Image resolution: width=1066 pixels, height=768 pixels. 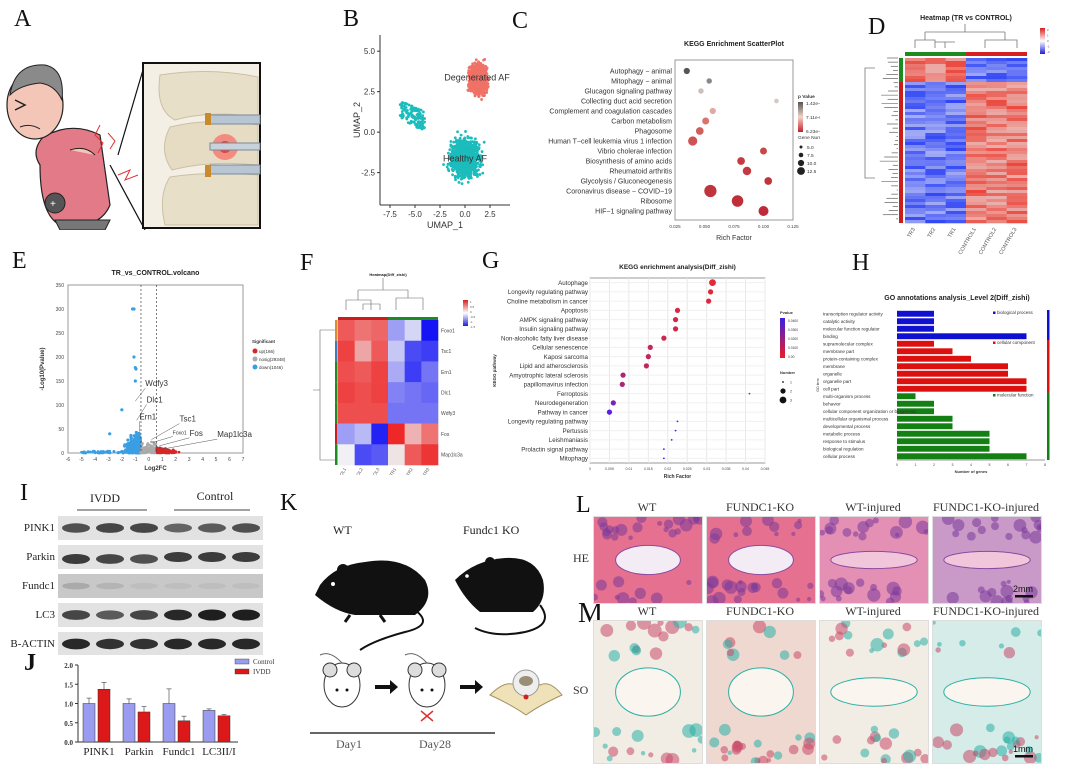 What do you see at coordinates (897, 465) in the screenshot?
I see `x-tick-label: 0` at bounding box center [897, 465].